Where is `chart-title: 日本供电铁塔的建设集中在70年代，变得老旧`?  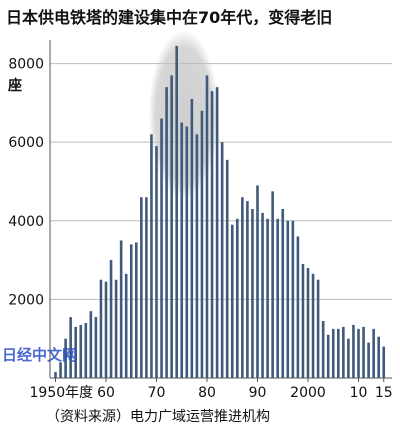
chart-title: 日本供电铁塔的建设集中在70年代，变得老旧 is located at coordinates (169, 17).